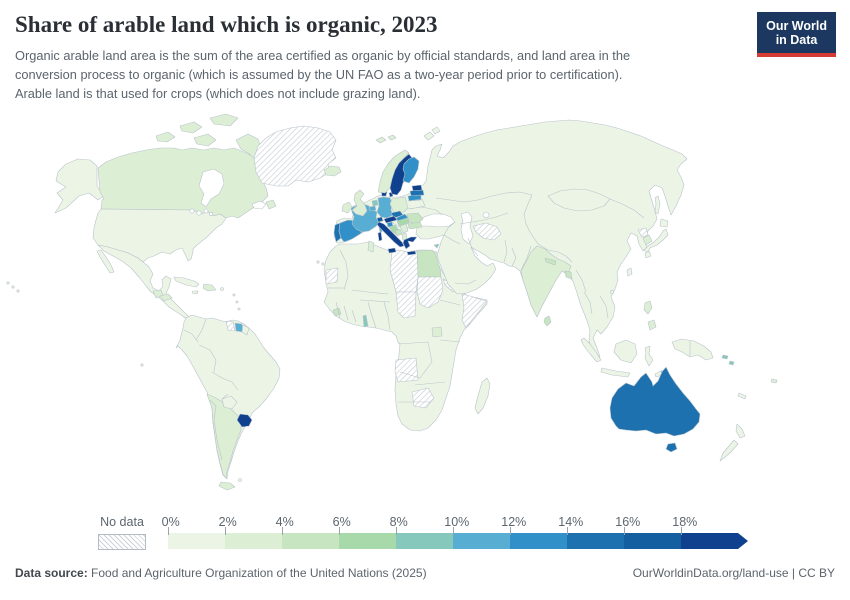 Image resolution: width=850 pixels, height=600 pixels. Describe the element at coordinates (166, 297) in the screenshot. I see `country-honduras` at that location.